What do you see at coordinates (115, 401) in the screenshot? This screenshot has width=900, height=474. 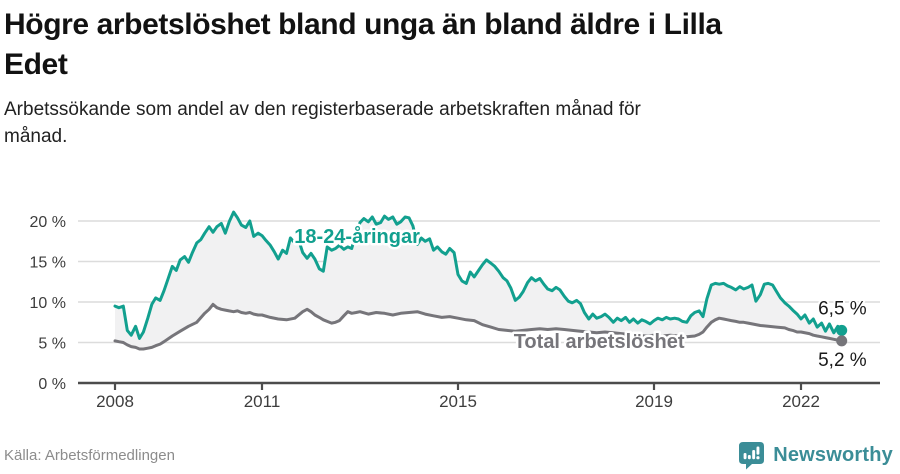 I see `x-tick-label: 2008` at bounding box center [115, 401].